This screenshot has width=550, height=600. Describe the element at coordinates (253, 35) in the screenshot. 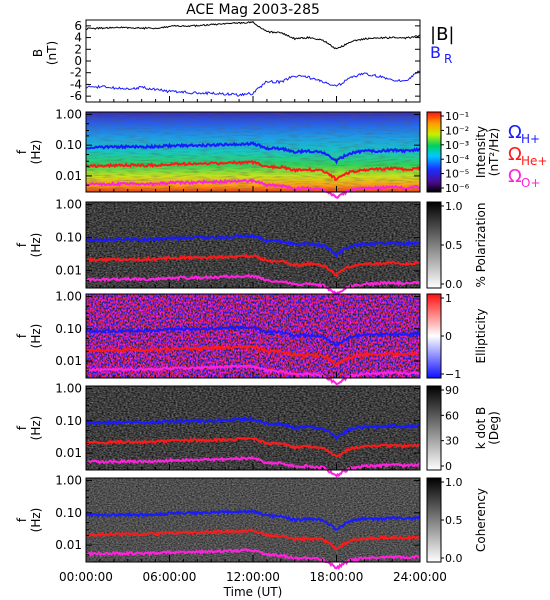

I see `series-b-magnitude-line` at that location.